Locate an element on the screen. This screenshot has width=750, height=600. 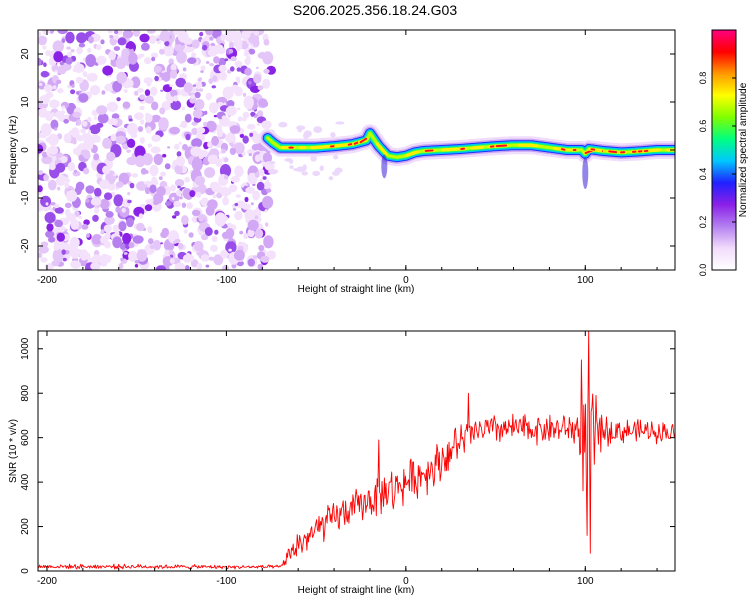
heatmap-x-axis-label: Height of straight line (km) is located at coordinates (356, 289).